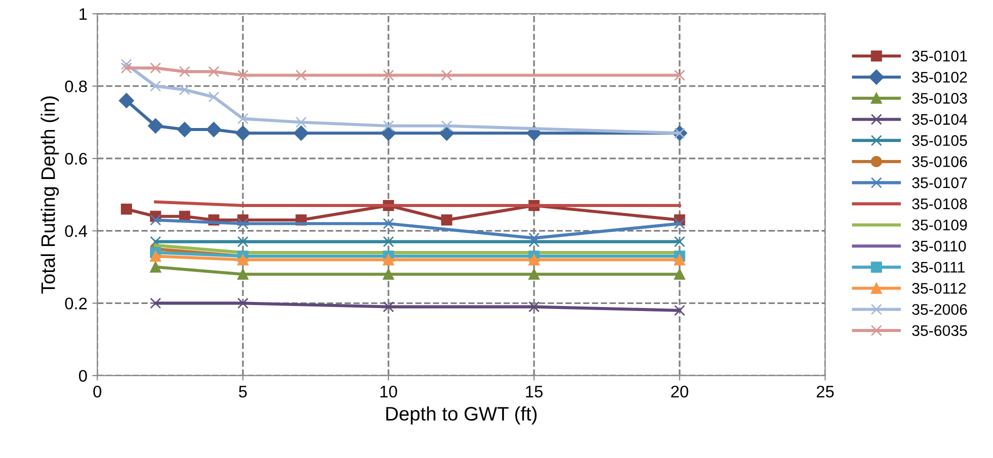 The height and width of the screenshot is (458, 993). What do you see at coordinates (939, 77) in the screenshot?
I see `legend-label: 35-0102` at bounding box center [939, 77].